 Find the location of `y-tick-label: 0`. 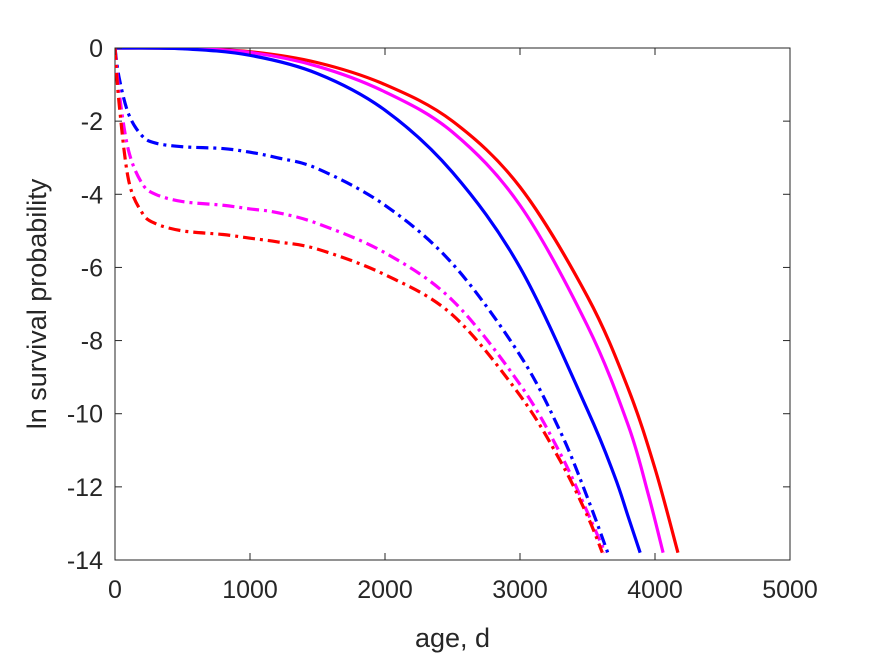

y-tick-label: 0 is located at coordinates (96, 49).